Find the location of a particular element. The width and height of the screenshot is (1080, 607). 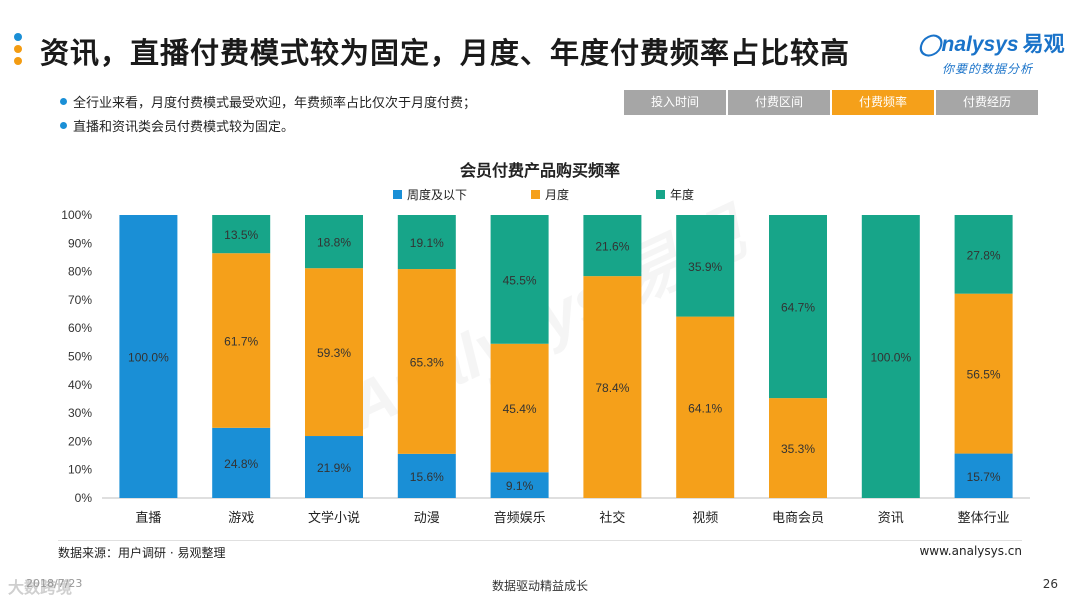

x-tick-label: 资讯 is located at coordinates (891, 518).